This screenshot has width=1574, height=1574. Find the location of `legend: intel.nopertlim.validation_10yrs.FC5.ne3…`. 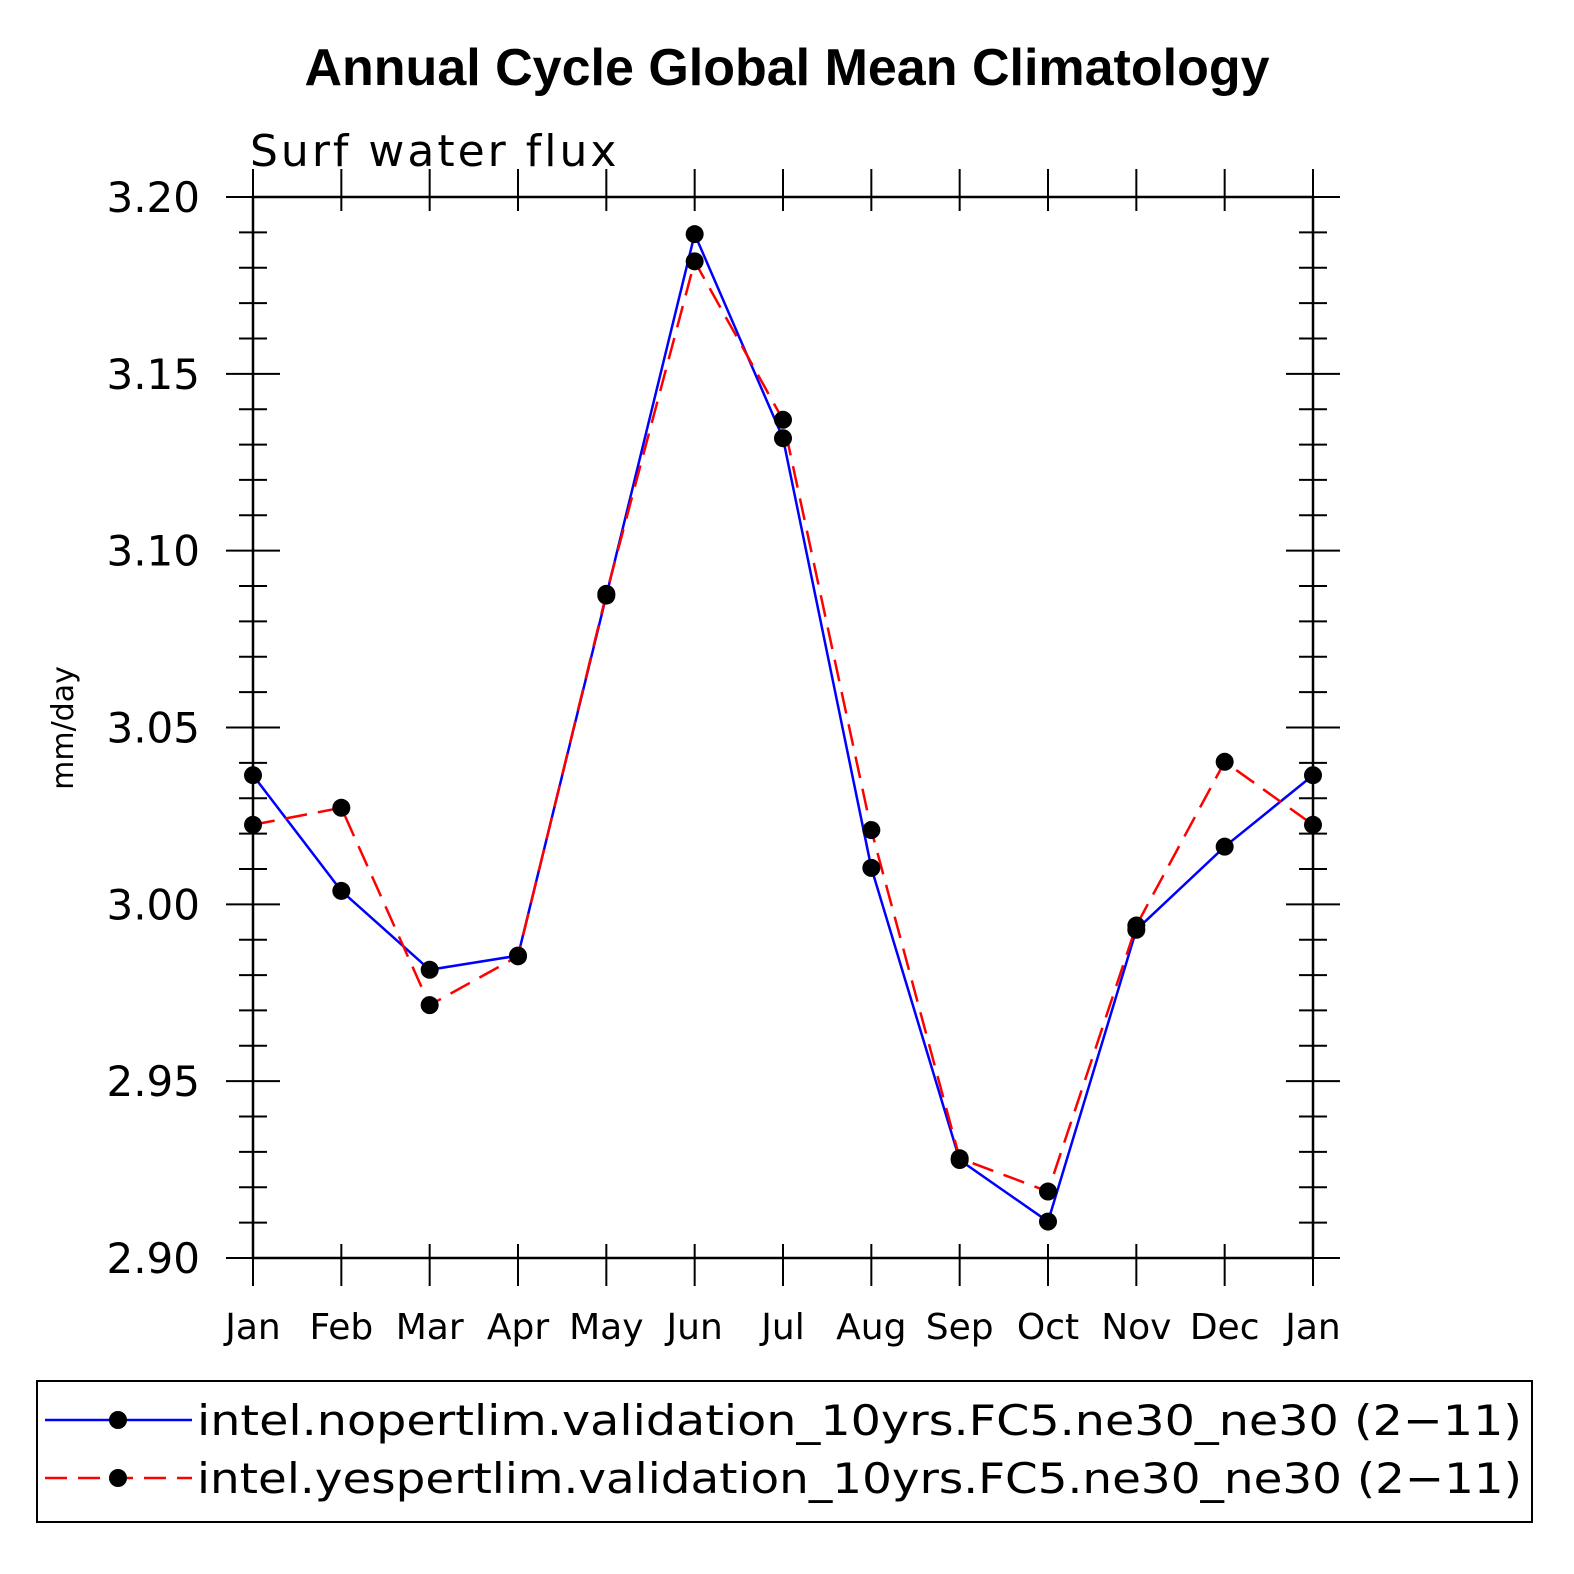

legend: intel.nopertlim.validation_10yrs.FC5.ne3… is located at coordinates (784, 1451).